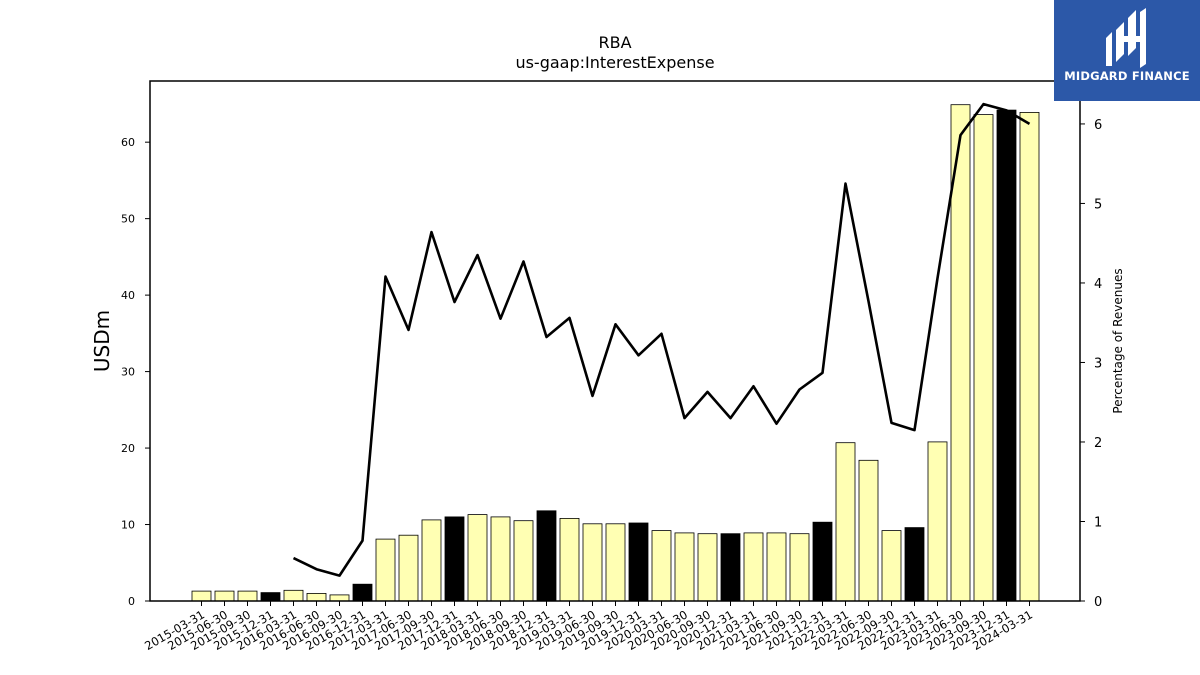 The image size is (1200, 675). I want to click on y-tick-label: 40, so click(128, 295).